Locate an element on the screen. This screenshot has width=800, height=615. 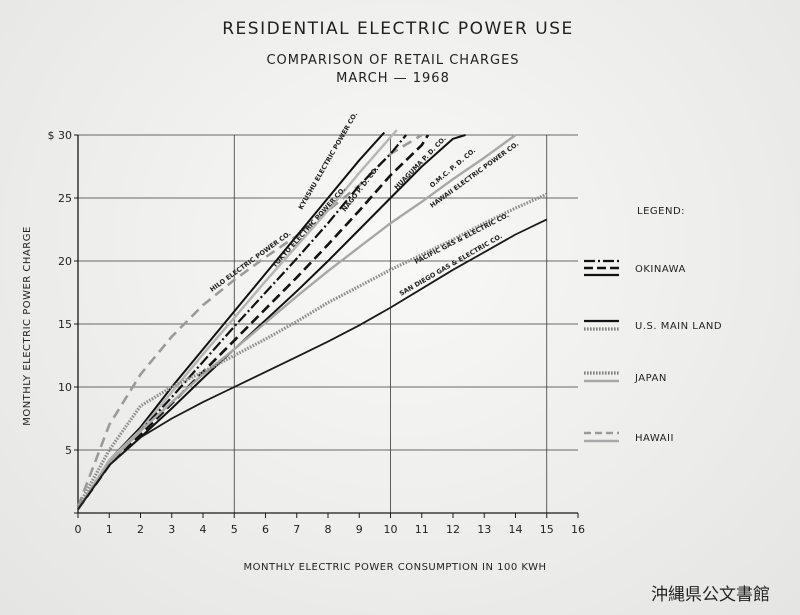
x-tick-label: 3 is located at coordinates (171, 529).